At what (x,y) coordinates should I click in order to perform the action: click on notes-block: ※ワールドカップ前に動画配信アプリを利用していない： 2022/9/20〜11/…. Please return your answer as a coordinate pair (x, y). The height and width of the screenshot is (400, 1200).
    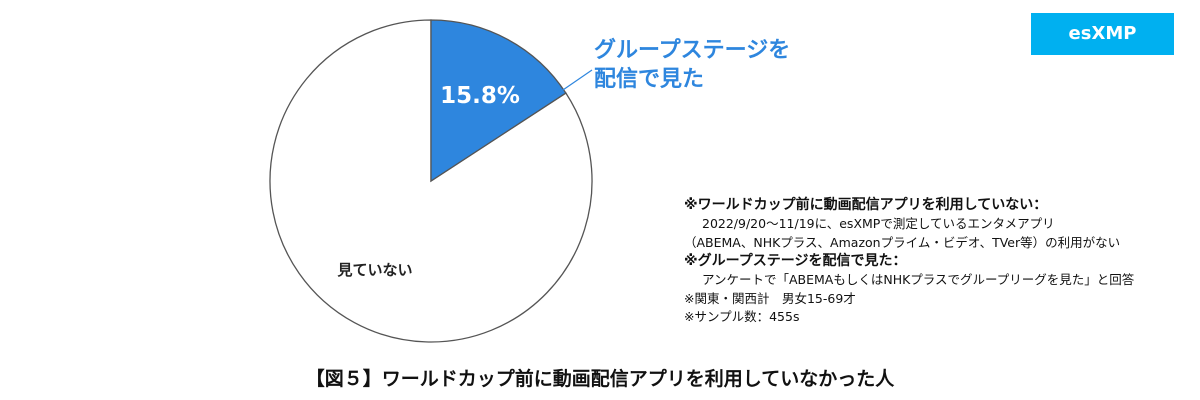
    Looking at the image, I should click on (936, 261).